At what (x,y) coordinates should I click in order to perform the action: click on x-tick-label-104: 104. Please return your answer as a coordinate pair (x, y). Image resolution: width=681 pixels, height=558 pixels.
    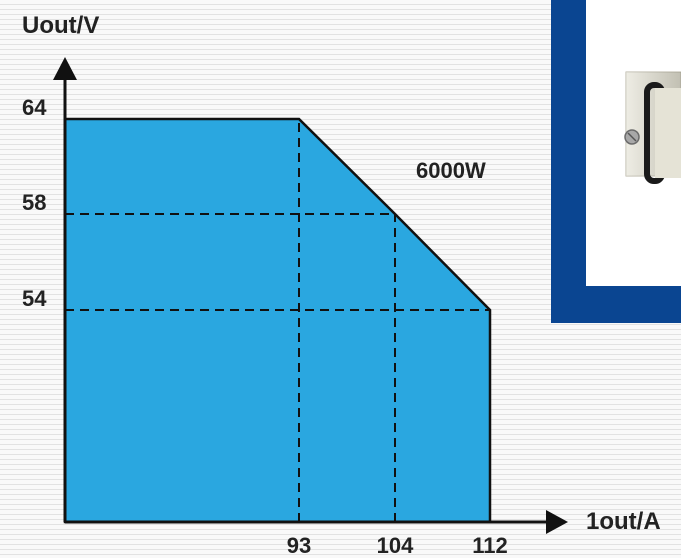
    Looking at the image, I should click on (395, 545).